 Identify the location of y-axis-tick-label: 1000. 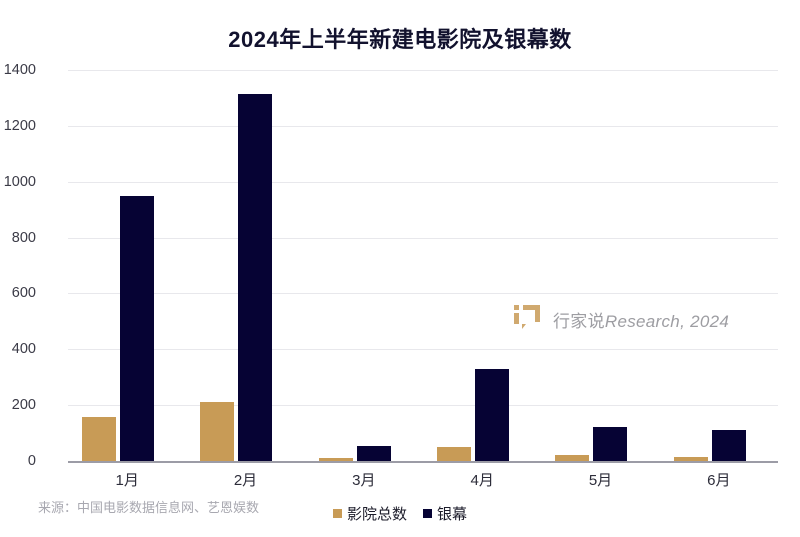
(19, 181).